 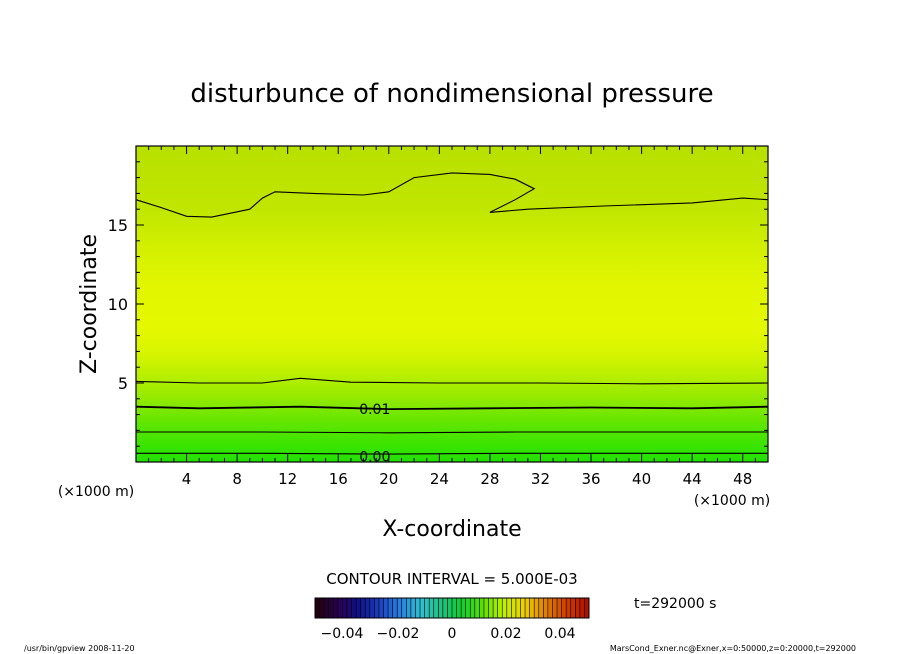 I want to click on x-tick-label: 16, so click(x=338, y=479).